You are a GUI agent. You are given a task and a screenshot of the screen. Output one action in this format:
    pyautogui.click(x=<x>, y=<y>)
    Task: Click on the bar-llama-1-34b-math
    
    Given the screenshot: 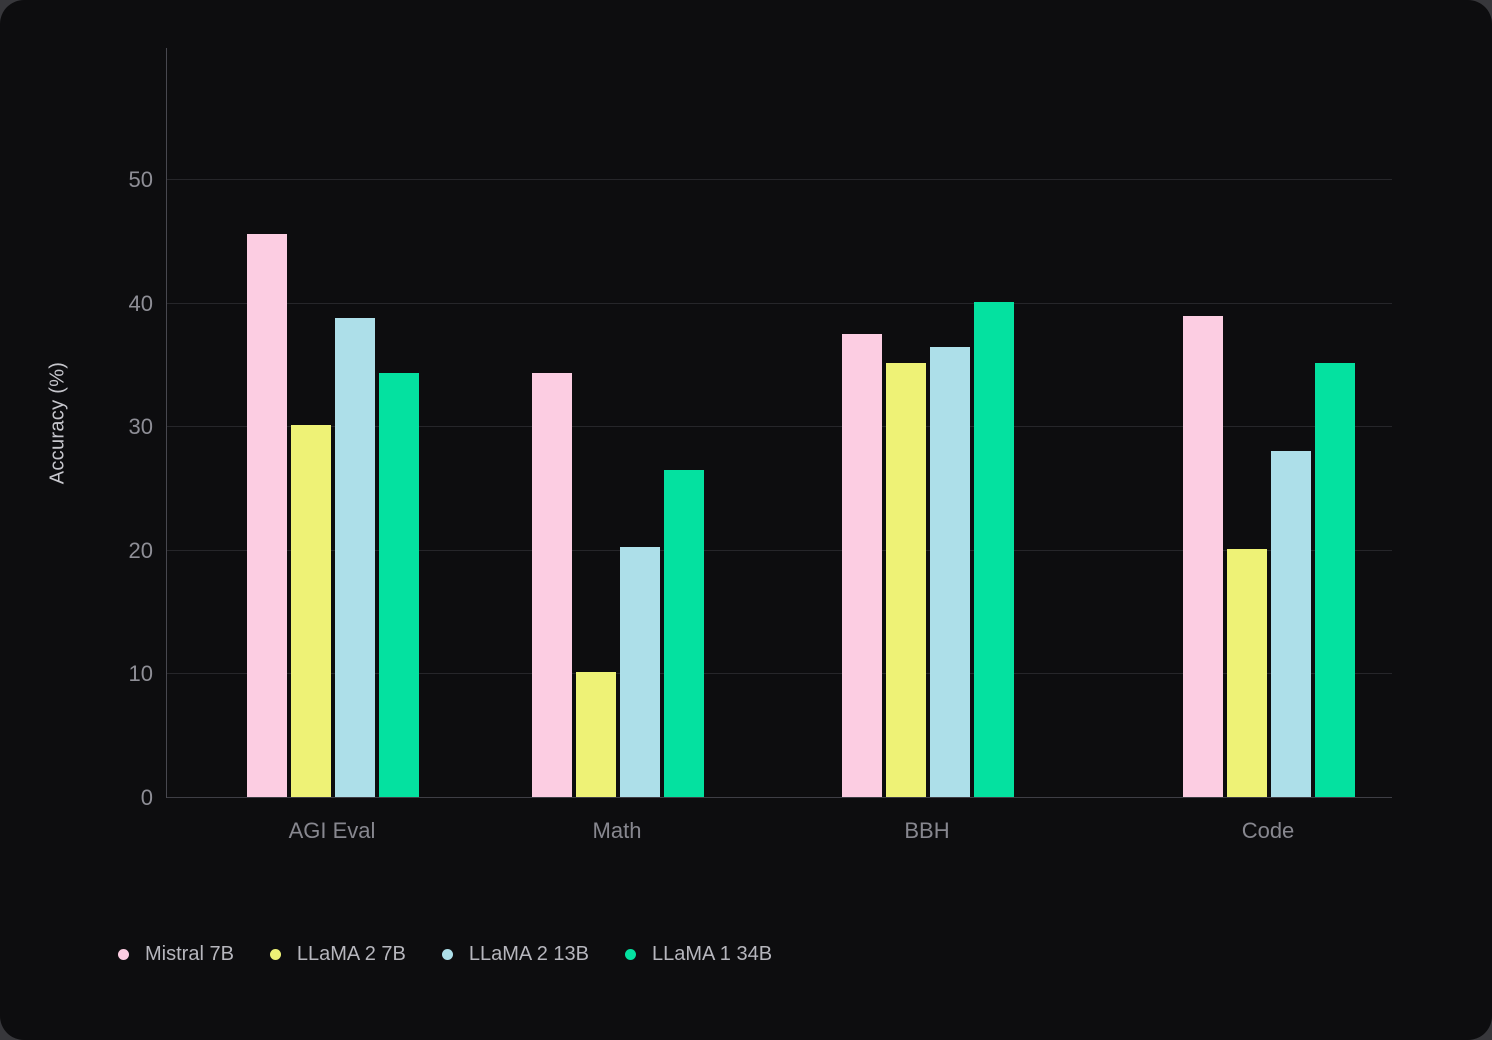 What is the action you would take?
    pyautogui.click(x=684, y=633)
    